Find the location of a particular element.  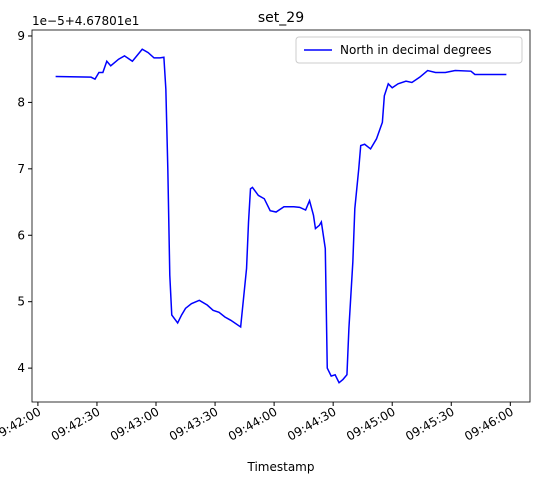

x-tick-label: 09:45:00 is located at coordinates (371, 423).